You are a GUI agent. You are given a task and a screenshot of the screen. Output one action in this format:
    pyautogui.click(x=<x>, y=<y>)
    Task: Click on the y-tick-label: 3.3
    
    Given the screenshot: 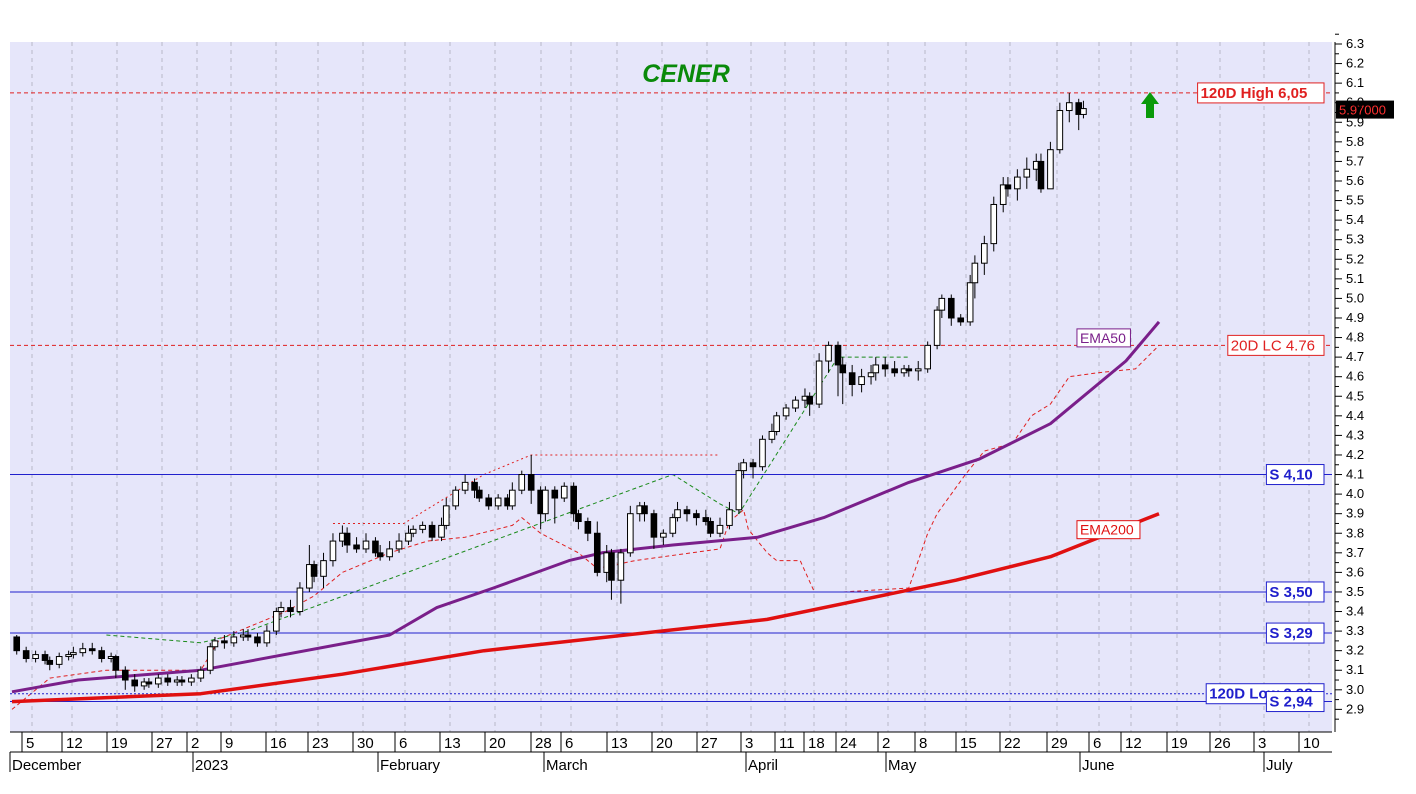 What is the action you would take?
    pyautogui.click(x=1355, y=630)
    